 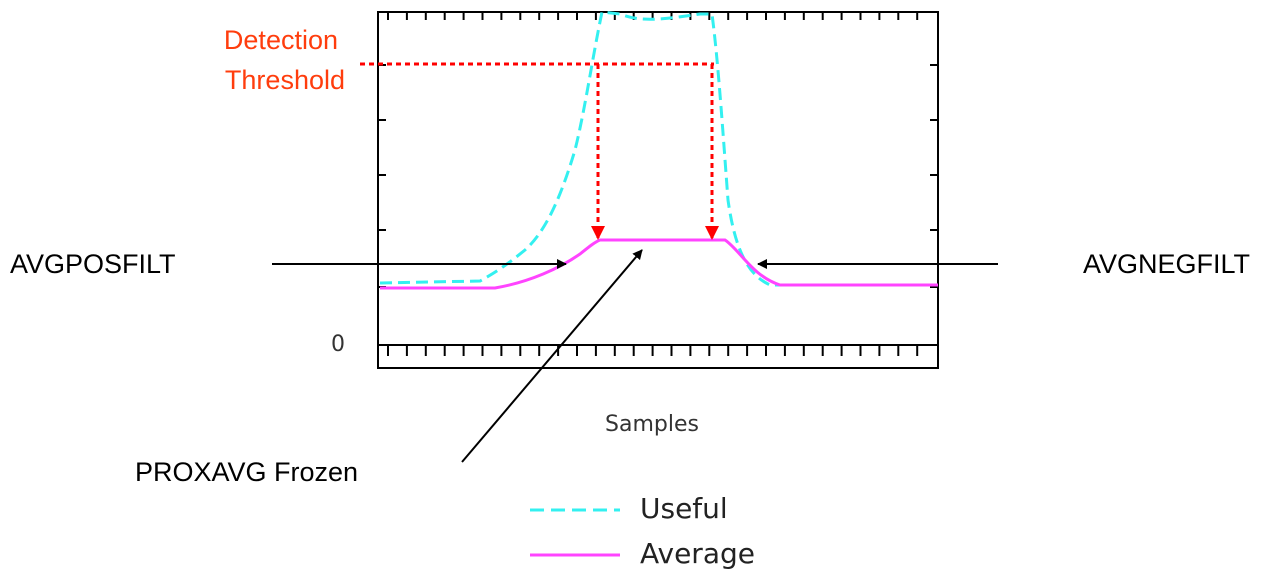 What do you see at coordinates (1166, 264) in the screenshot?
I see `avgnegfilt-label: AVGNEGFILT` at bounding box center [1166, 264].